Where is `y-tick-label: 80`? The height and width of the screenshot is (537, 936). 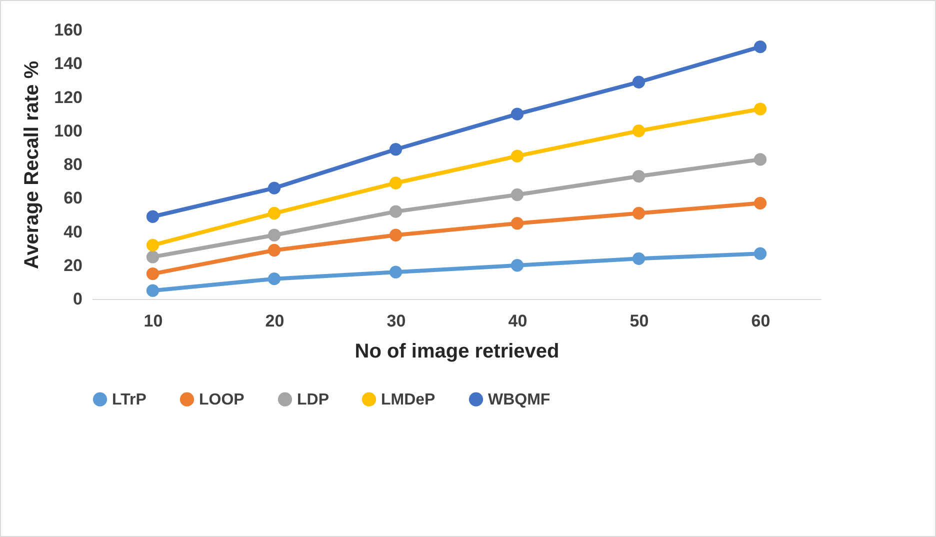
y-tick-label: 80 is located at coordinates (73, 164).